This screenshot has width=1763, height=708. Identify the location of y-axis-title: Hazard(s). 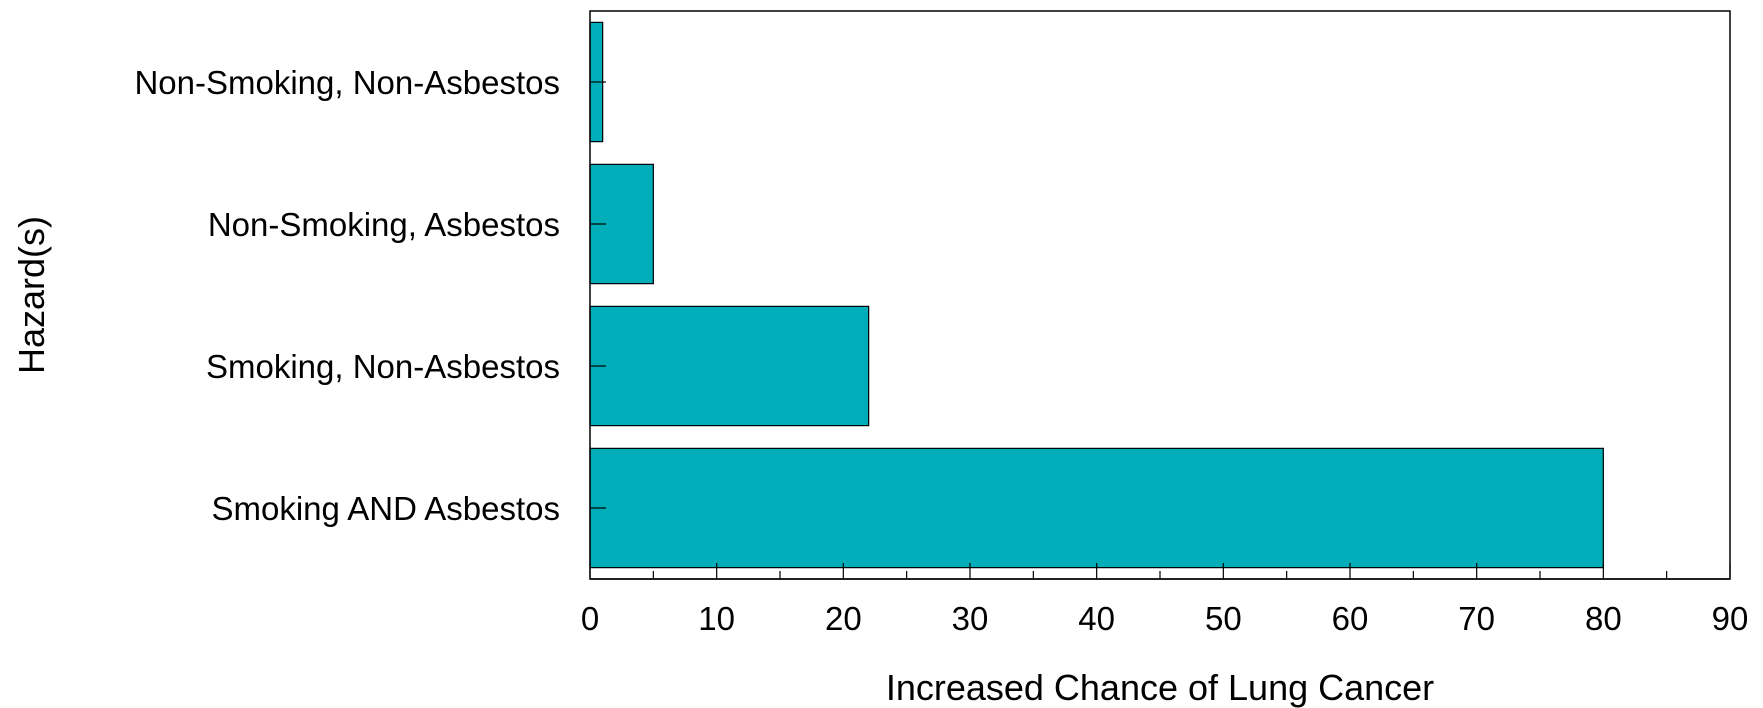
(31, 295).